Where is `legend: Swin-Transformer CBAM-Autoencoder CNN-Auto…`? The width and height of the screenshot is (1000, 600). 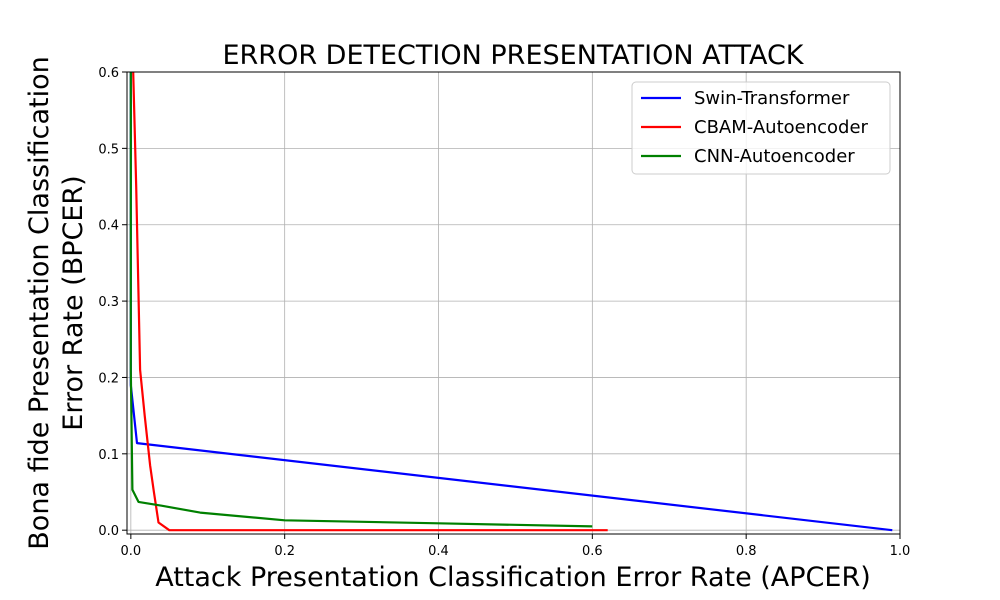 legend: Swin-Transformer CBAM-Autoencoder CNN-Auto… is located at coordinates (761, 128).